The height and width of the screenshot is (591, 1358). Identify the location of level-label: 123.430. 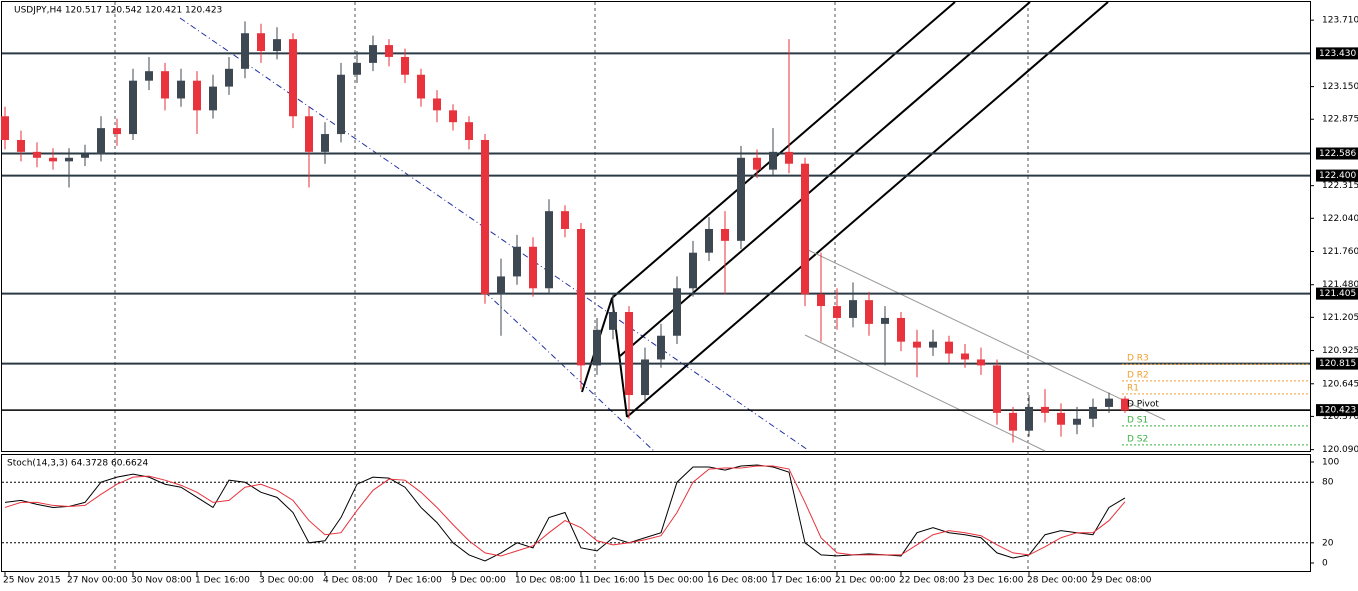
(1337, 54).